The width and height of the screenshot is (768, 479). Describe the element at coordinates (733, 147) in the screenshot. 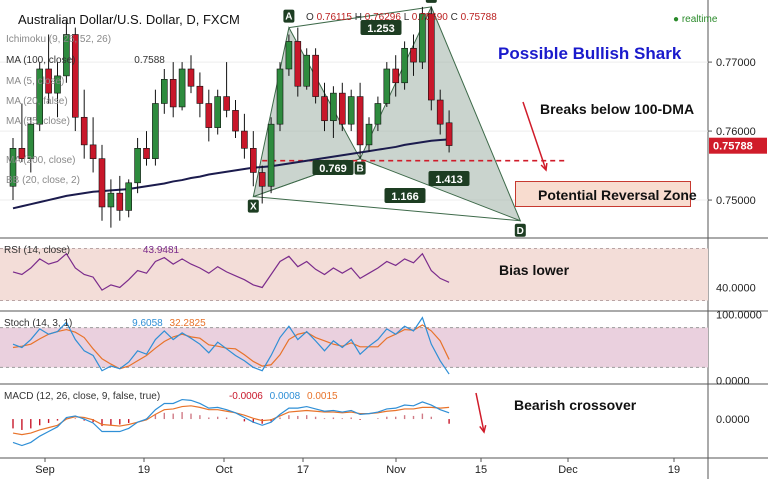

I see `current-price-label: 0.75788` at that location.